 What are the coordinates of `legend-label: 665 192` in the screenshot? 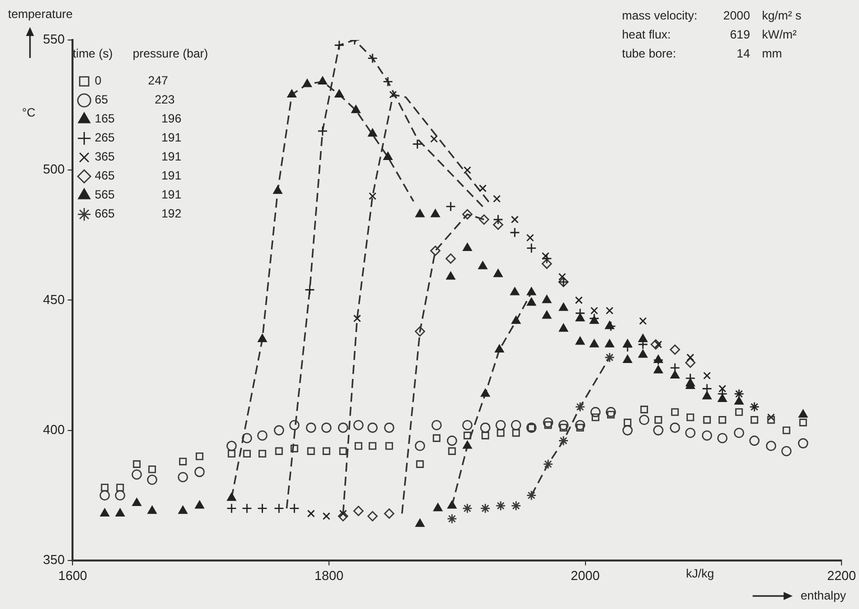 It's located at (138, 213).